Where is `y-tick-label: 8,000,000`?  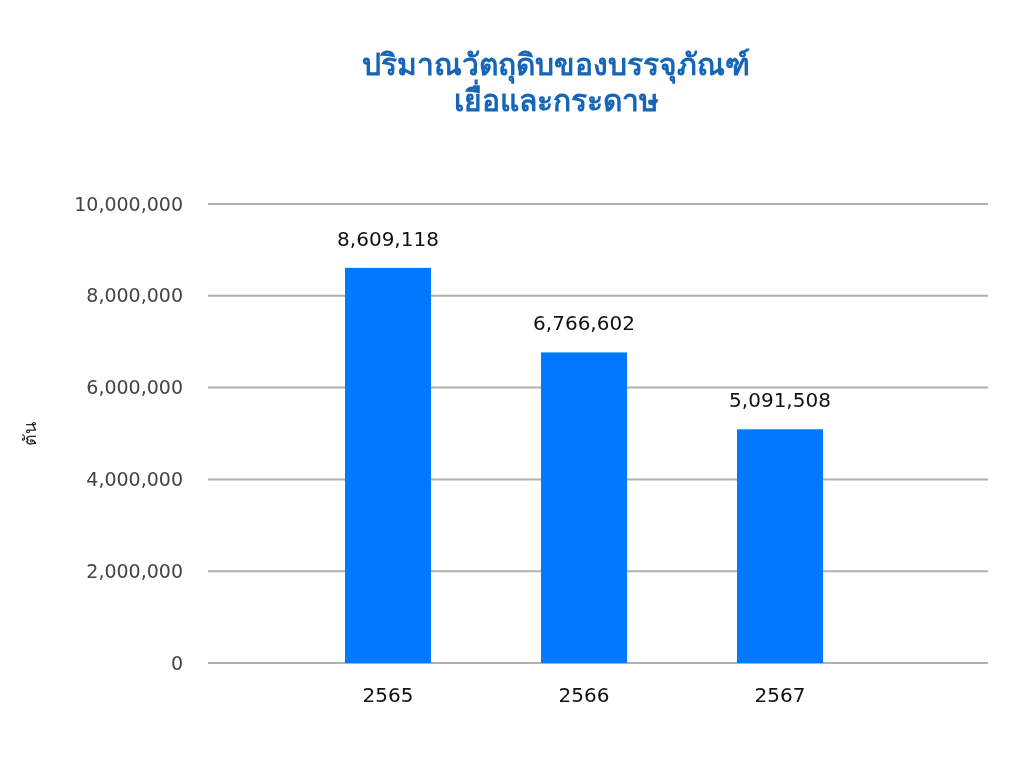
y-tick-label: 8,000,000 is located at coordinates (134, 295).